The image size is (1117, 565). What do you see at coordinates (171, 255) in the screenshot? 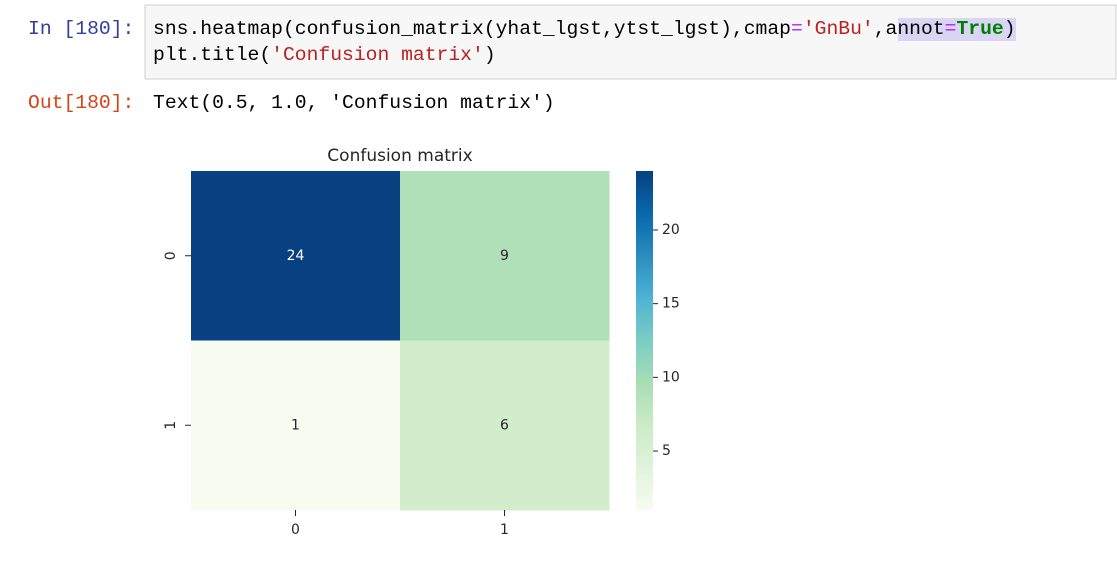
I see `y-tick-label: 0` at bounding box center [171, 255].